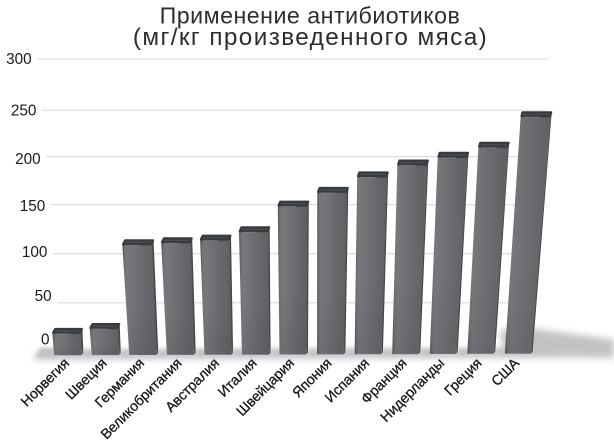  What do you see at coordinates (43, 296) in the screenshot?
I see `svg-text: 50` at bounding box center [43, 296].